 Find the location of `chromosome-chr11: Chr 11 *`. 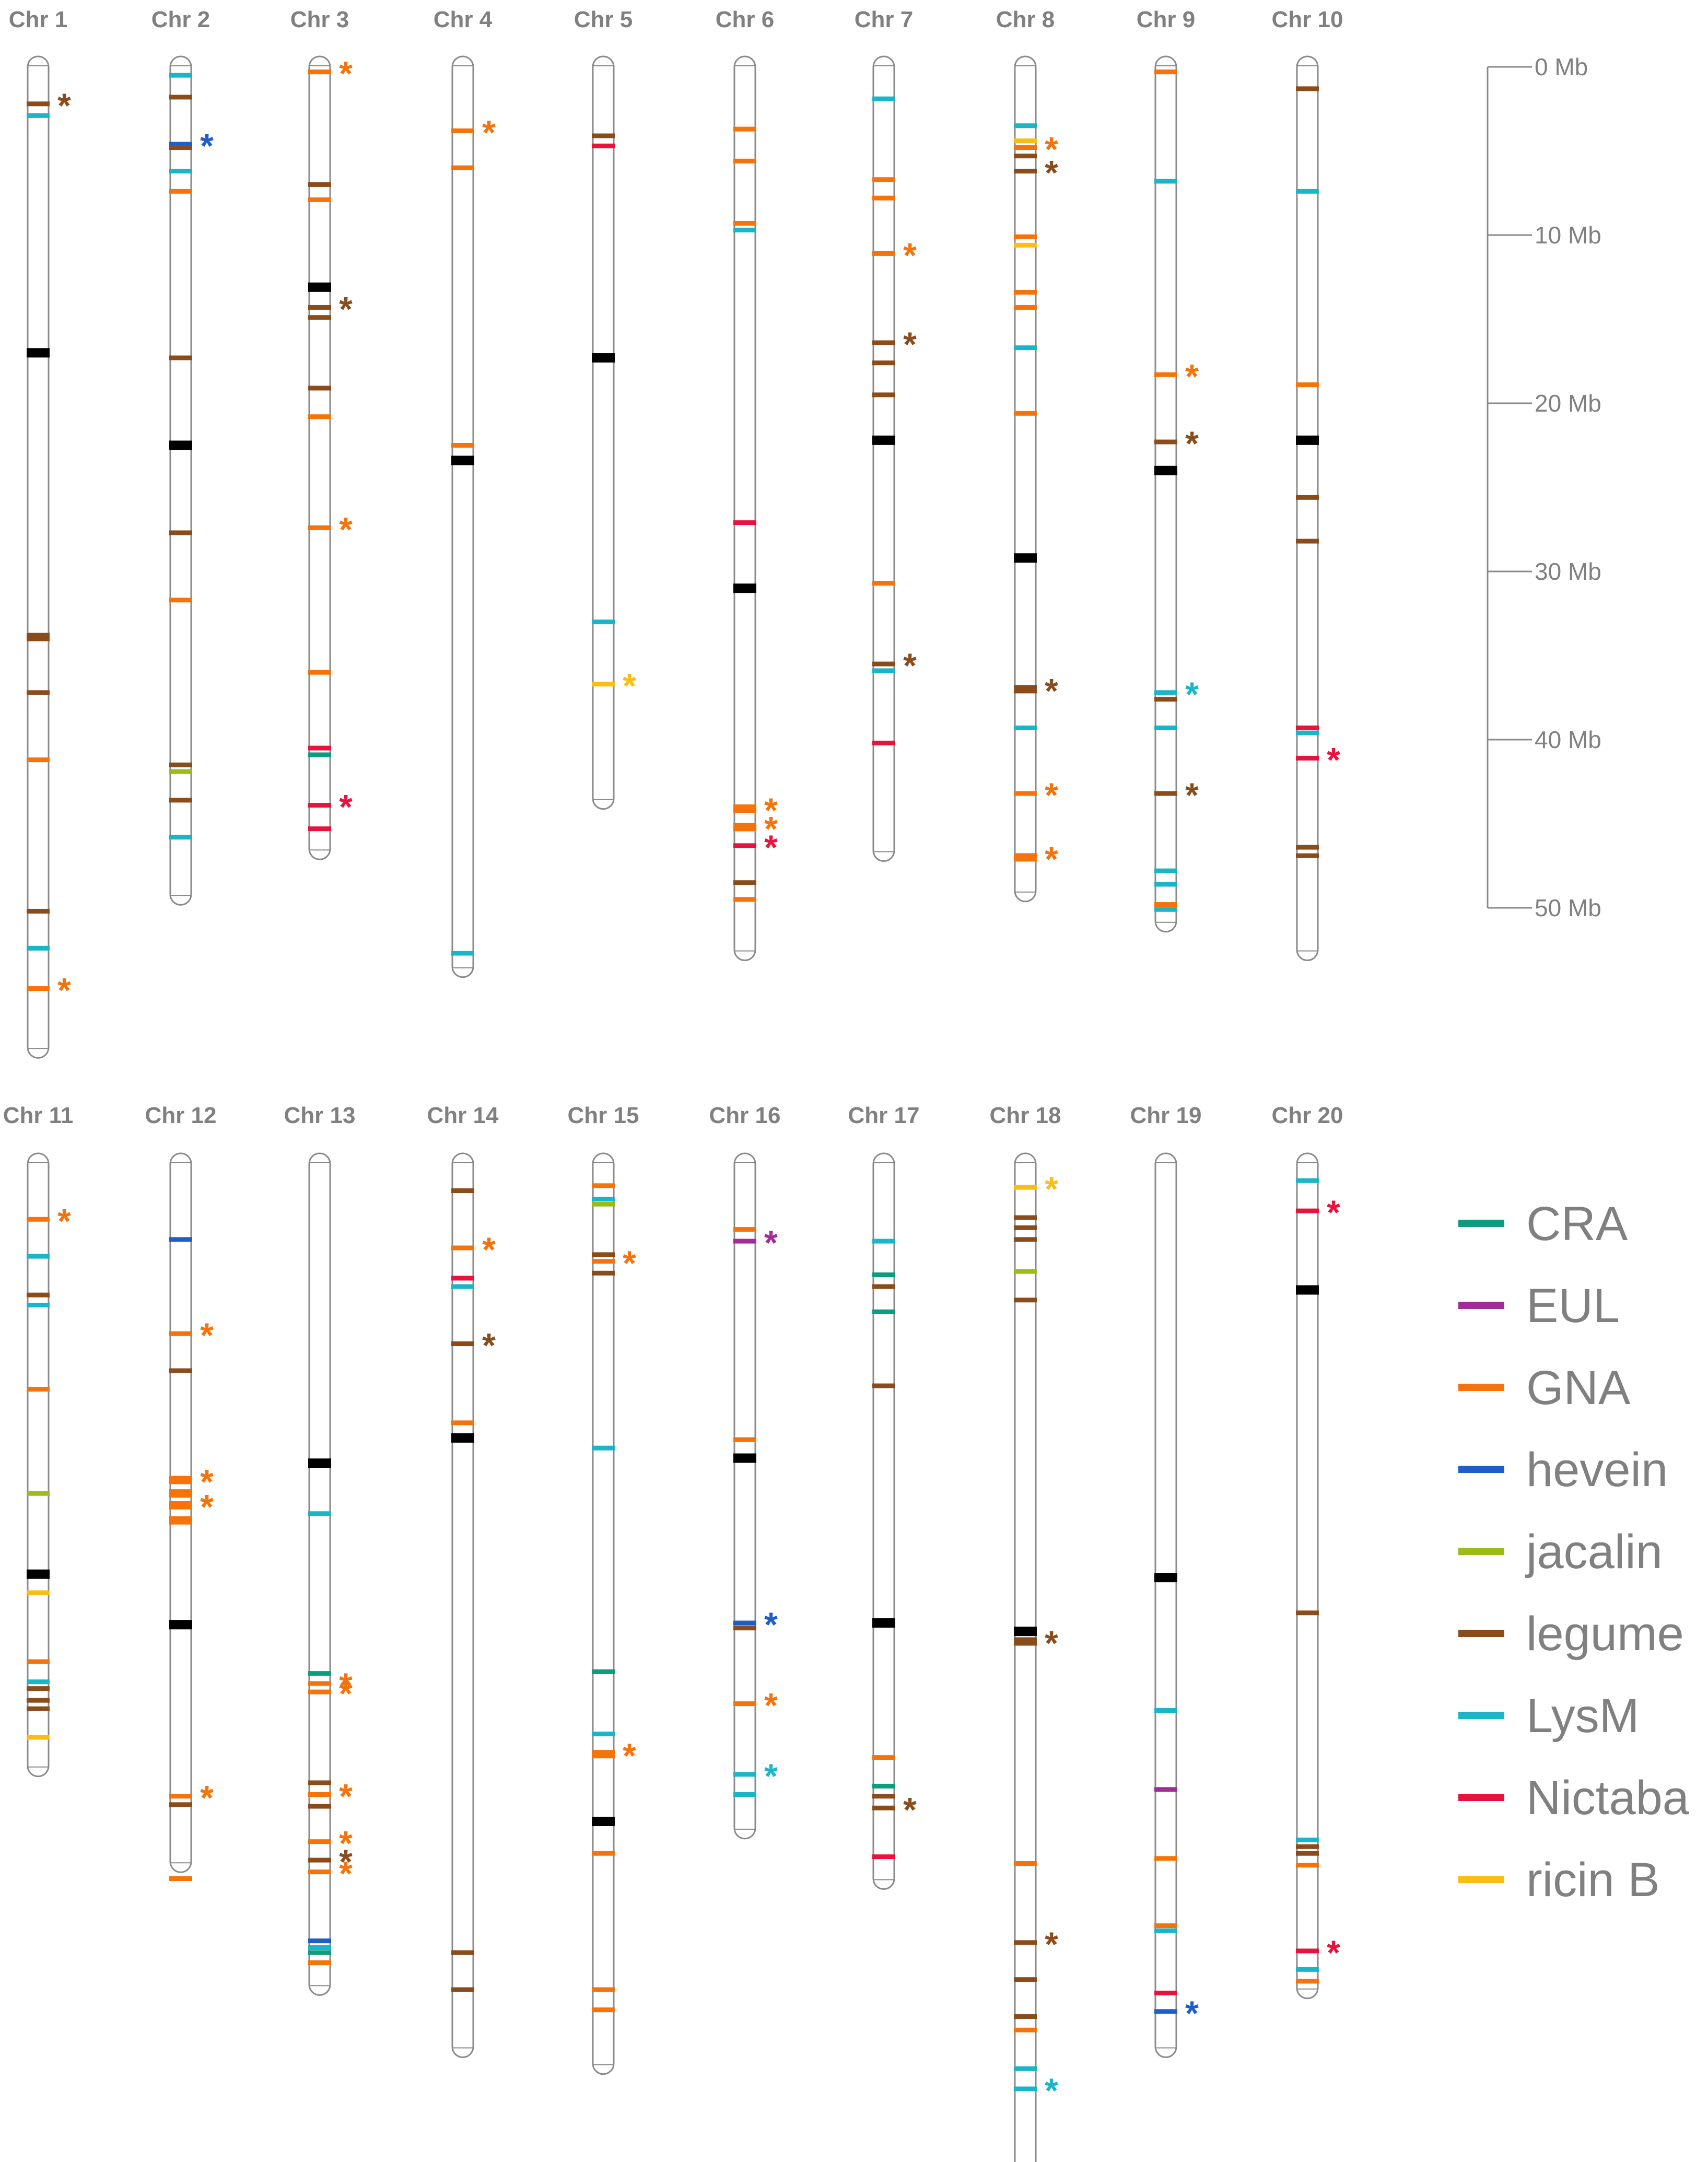

chromosome-chr11: Chr 11 * is located at coordinates (38, 1440).